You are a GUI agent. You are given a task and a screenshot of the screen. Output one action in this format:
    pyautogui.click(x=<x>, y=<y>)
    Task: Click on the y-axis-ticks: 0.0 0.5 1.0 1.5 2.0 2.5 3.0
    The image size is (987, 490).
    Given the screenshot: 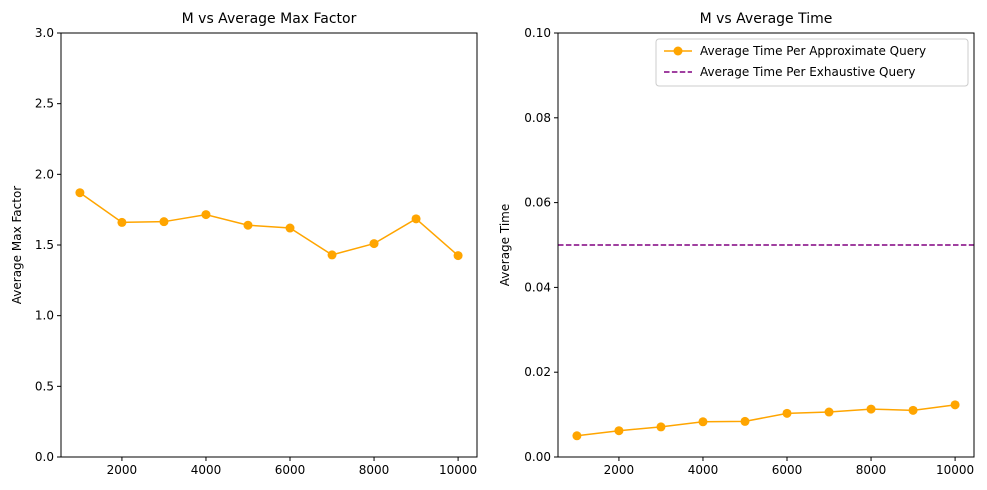 What is the action you would take?
    pyautogui.click(x=48, y=245)
    